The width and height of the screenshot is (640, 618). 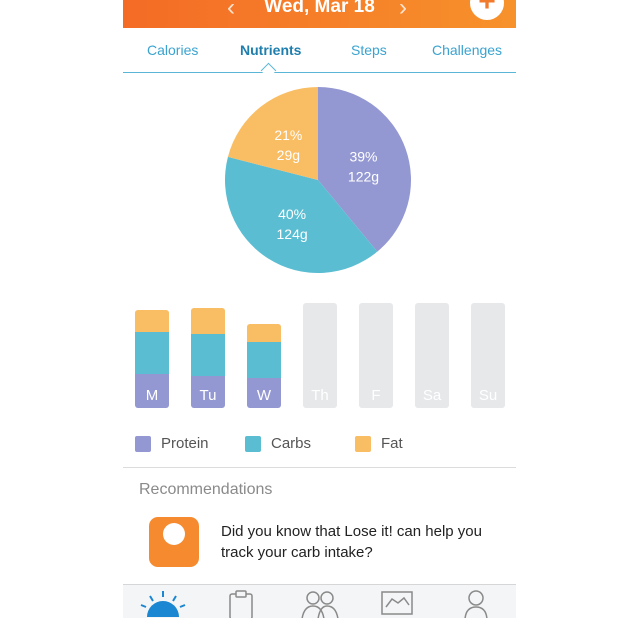 I want to click on tab-nutrients: Nutrients, so click(x=271, y=50).